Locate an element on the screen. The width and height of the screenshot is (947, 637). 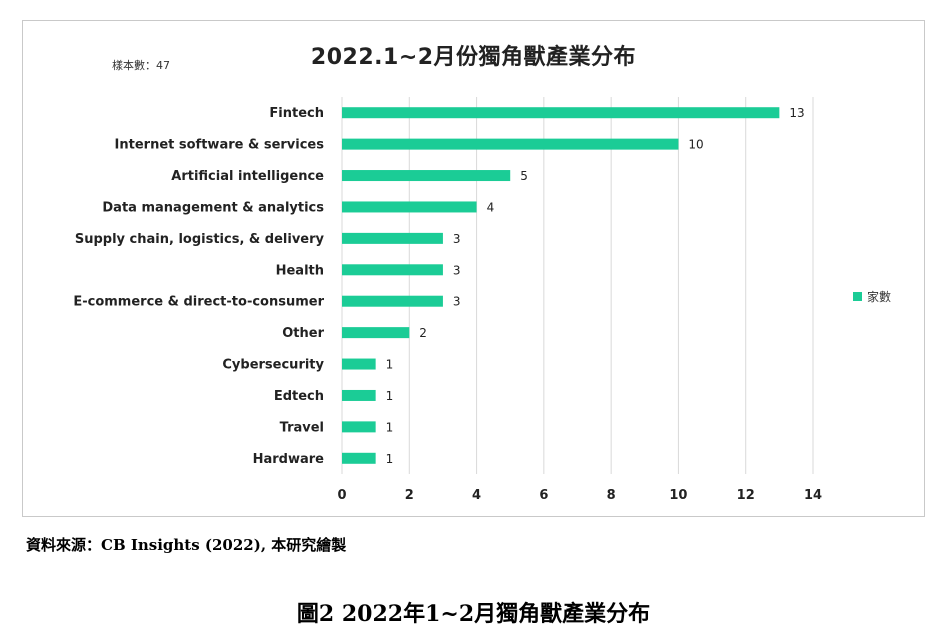
x-tick-label-0: 0 is located at coordinates (341, 495).